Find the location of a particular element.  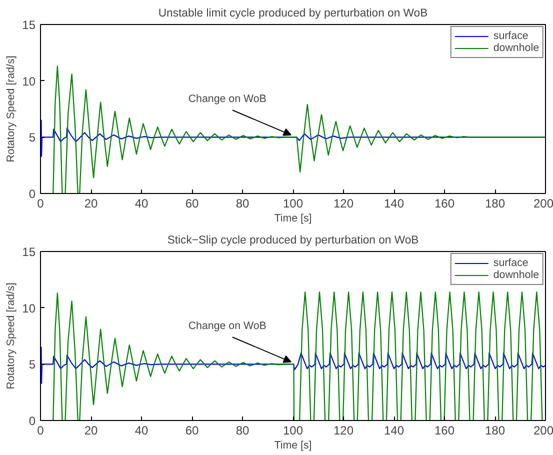

chart-title: Stick−Slip cycle produced by perturbation on WoB is located at coordinates (293, 240).